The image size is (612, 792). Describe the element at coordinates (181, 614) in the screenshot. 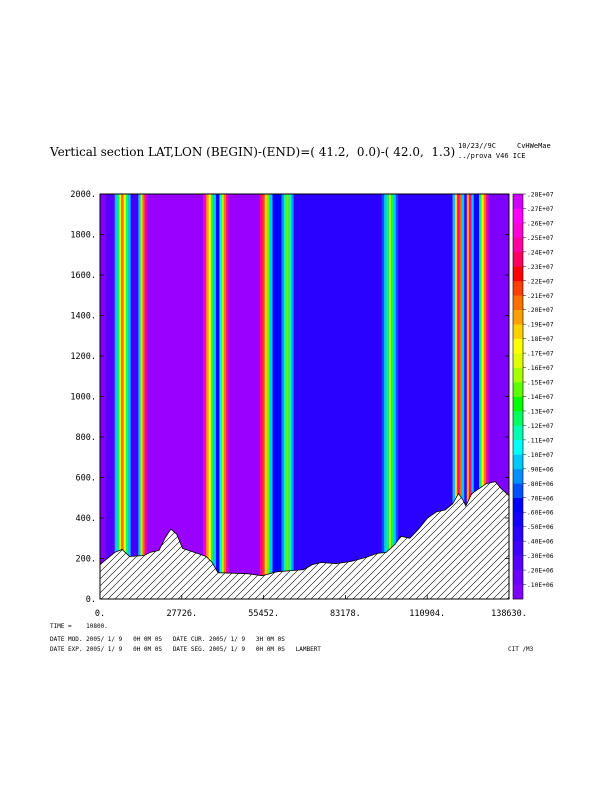

I see `x-tick-label: 27726.` at that location.